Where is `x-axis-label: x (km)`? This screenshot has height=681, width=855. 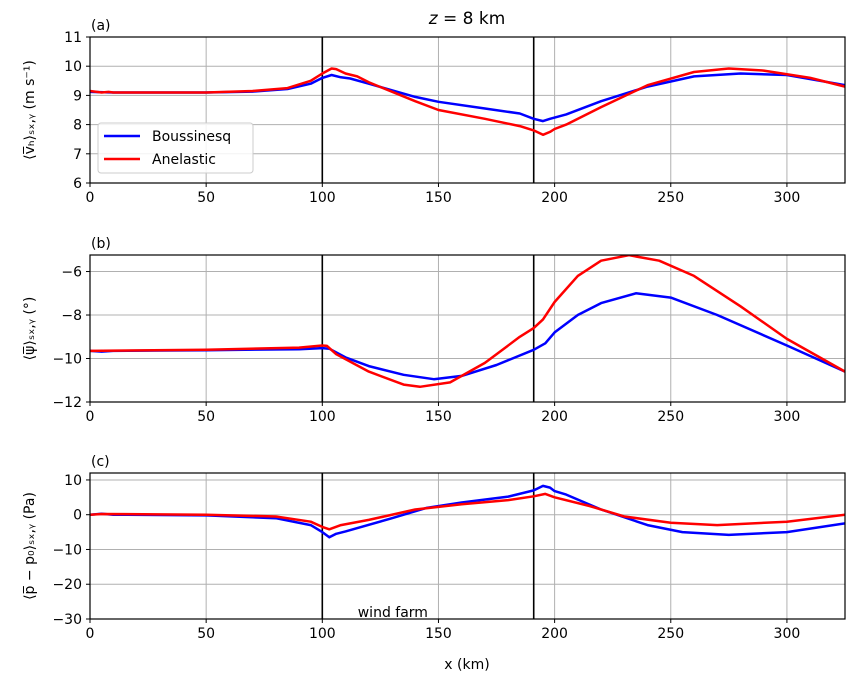
x-axis-label: x (km) is located at coordinates (466, 665).